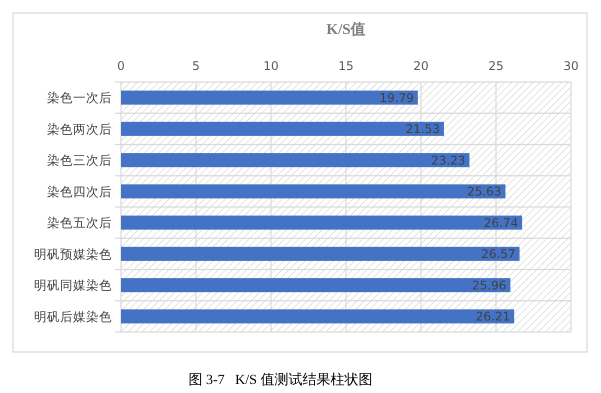  What do you see at coordinates (501, 223) in the screenshot?
I see `data-label: 26.74` at bounding box center [501, 223].